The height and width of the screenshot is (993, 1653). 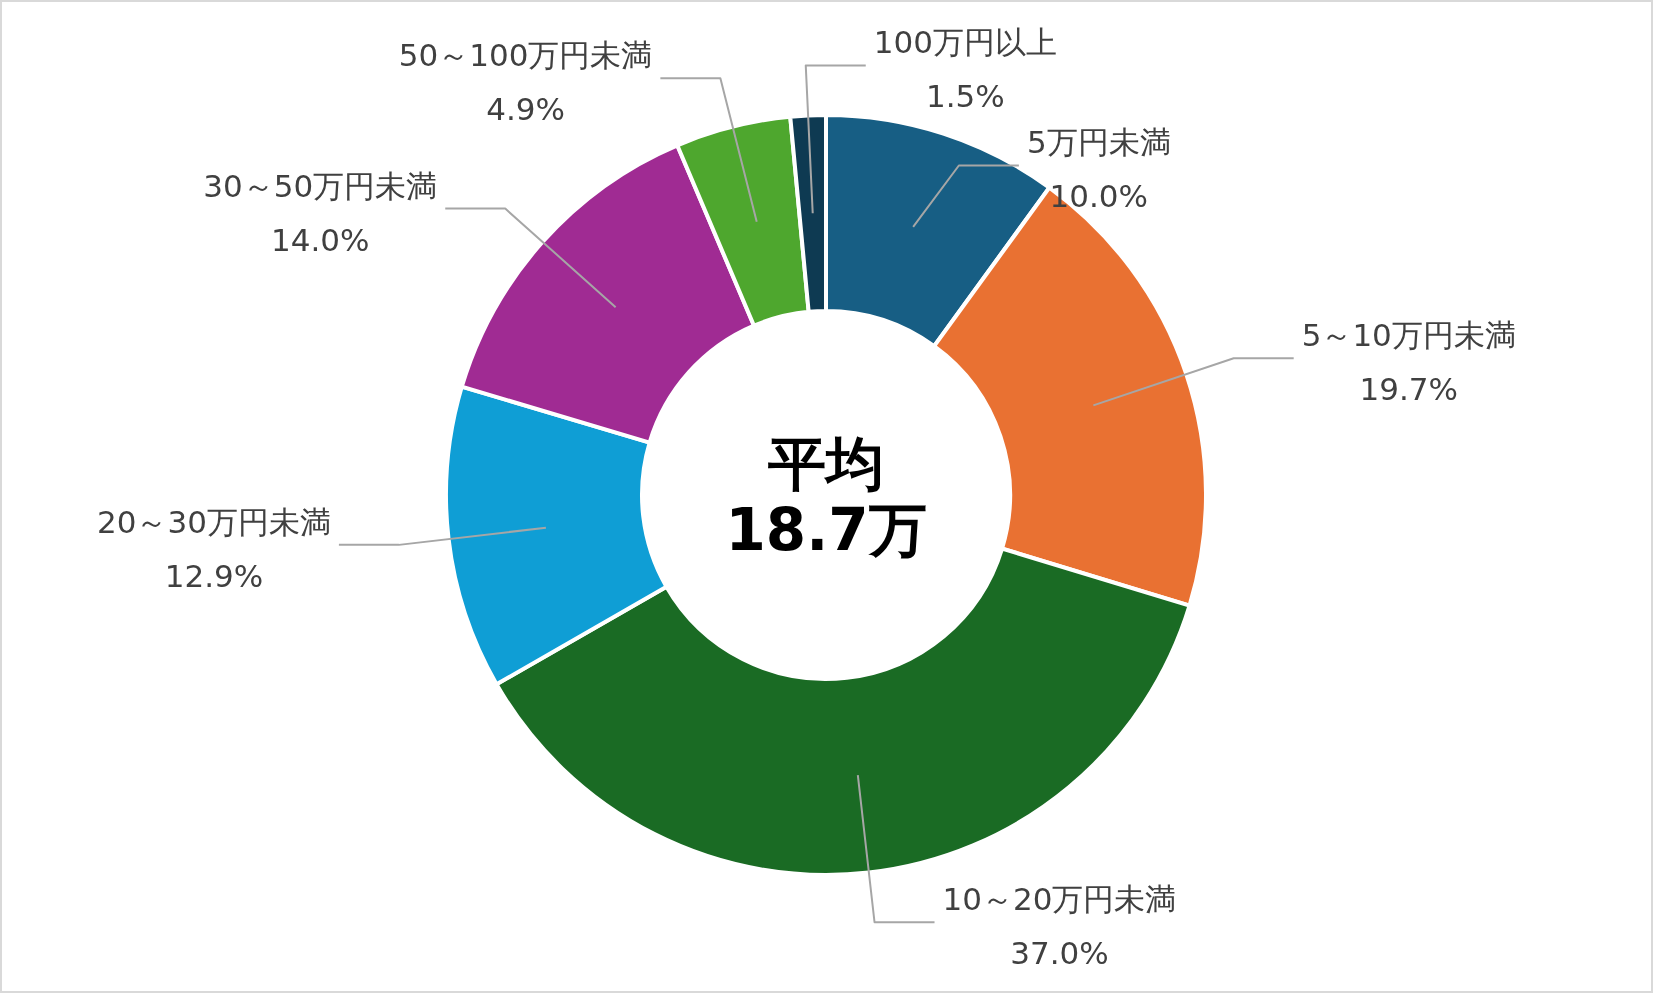 I want to click on slice-label: 50～100万円未満, so click(x=525, y=55).